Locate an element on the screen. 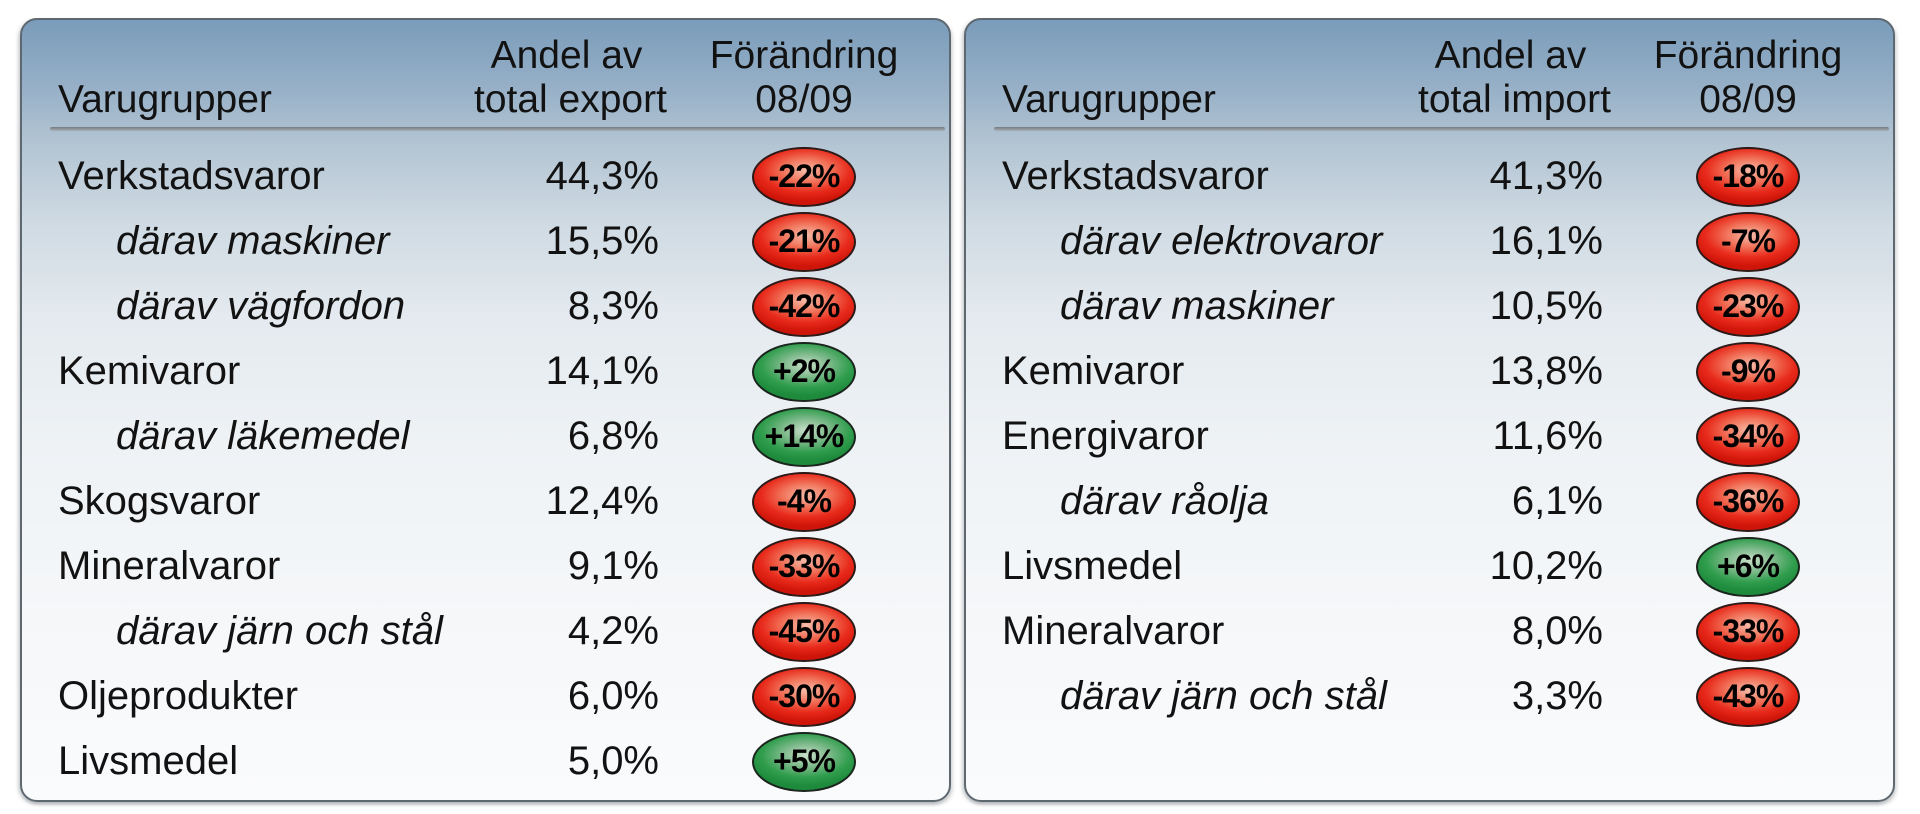 Image resolution: width=1920 pixels, height=814 pixels. badge-cell: +2% is located at coordinates (804, 371).